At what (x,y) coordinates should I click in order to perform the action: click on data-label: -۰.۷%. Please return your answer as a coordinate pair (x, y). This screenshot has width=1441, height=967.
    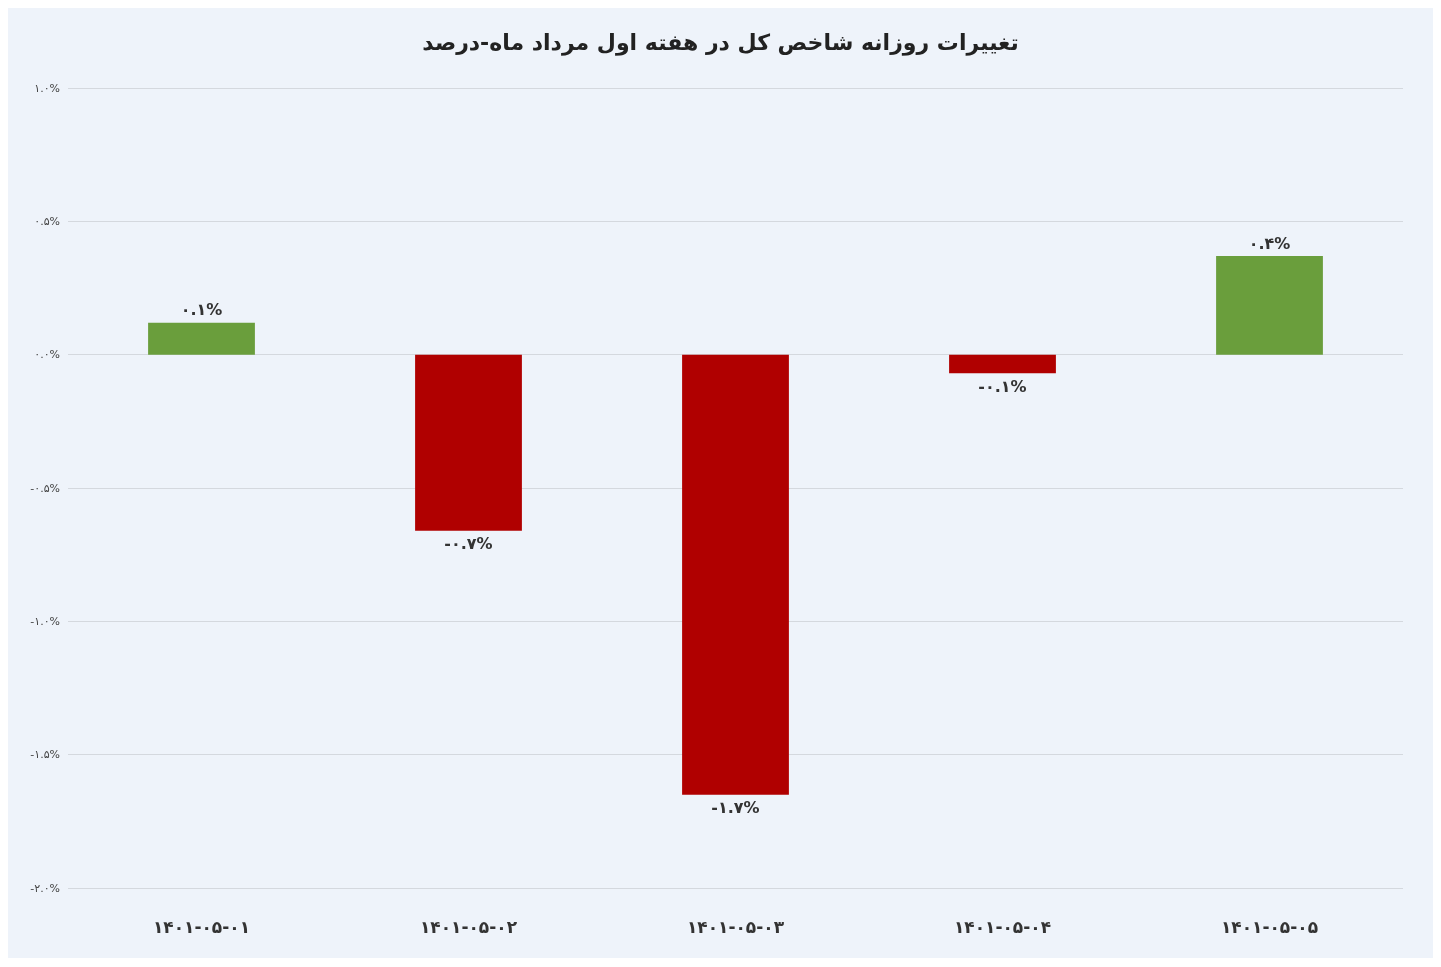
    Looking at the image, I should click on (468, 544).